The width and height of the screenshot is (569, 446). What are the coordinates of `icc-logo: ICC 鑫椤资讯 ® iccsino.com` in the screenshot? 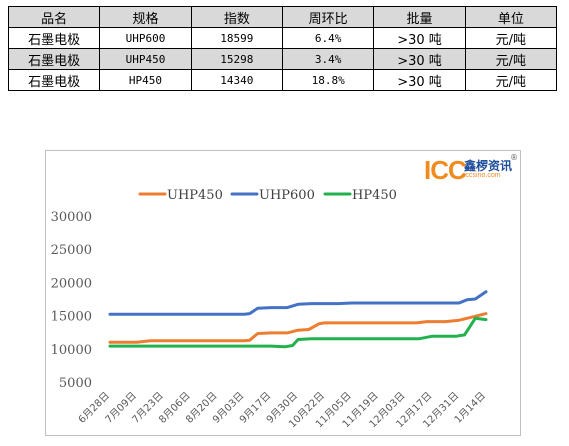 It's located at (474, 169).